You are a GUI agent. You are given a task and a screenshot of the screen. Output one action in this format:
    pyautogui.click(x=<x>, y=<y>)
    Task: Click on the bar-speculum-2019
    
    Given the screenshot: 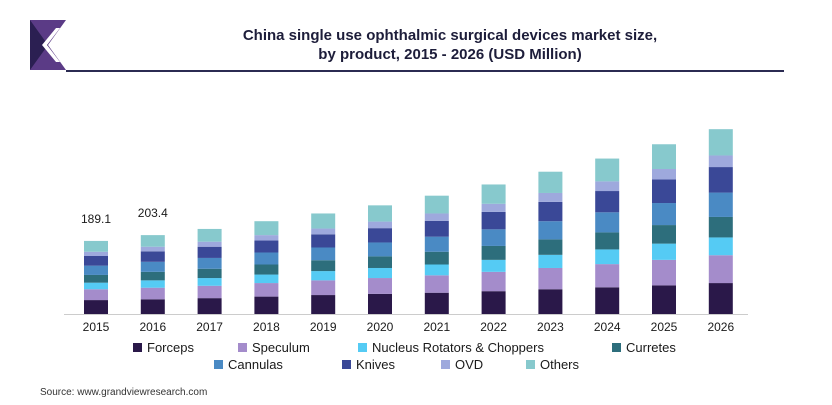 What is the action you would take?
    pyautogui.click(x=323, y=288)
    